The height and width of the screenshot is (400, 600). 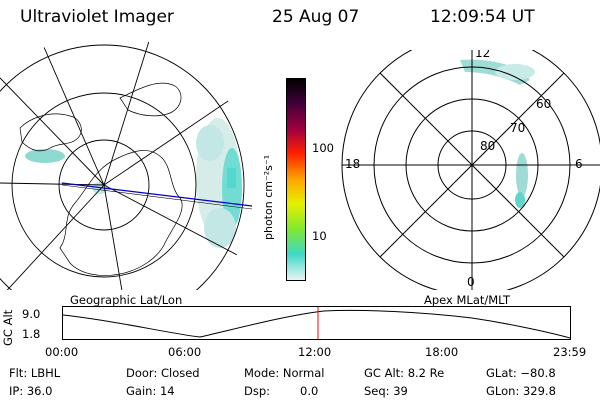 I want to click on status-gain: Gain: 14, so click(x=150, y=391).